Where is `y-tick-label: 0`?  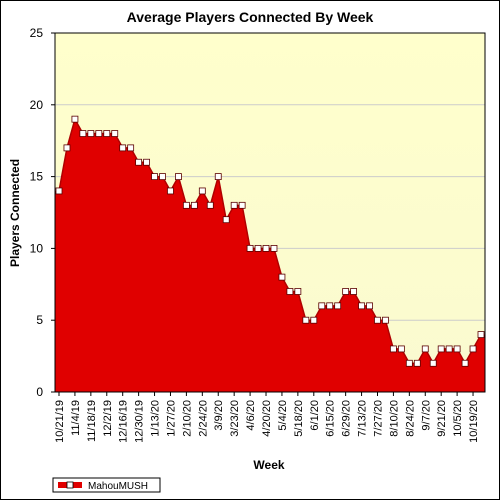 y-tick-label: 0 is located at coordinates (39, 392).